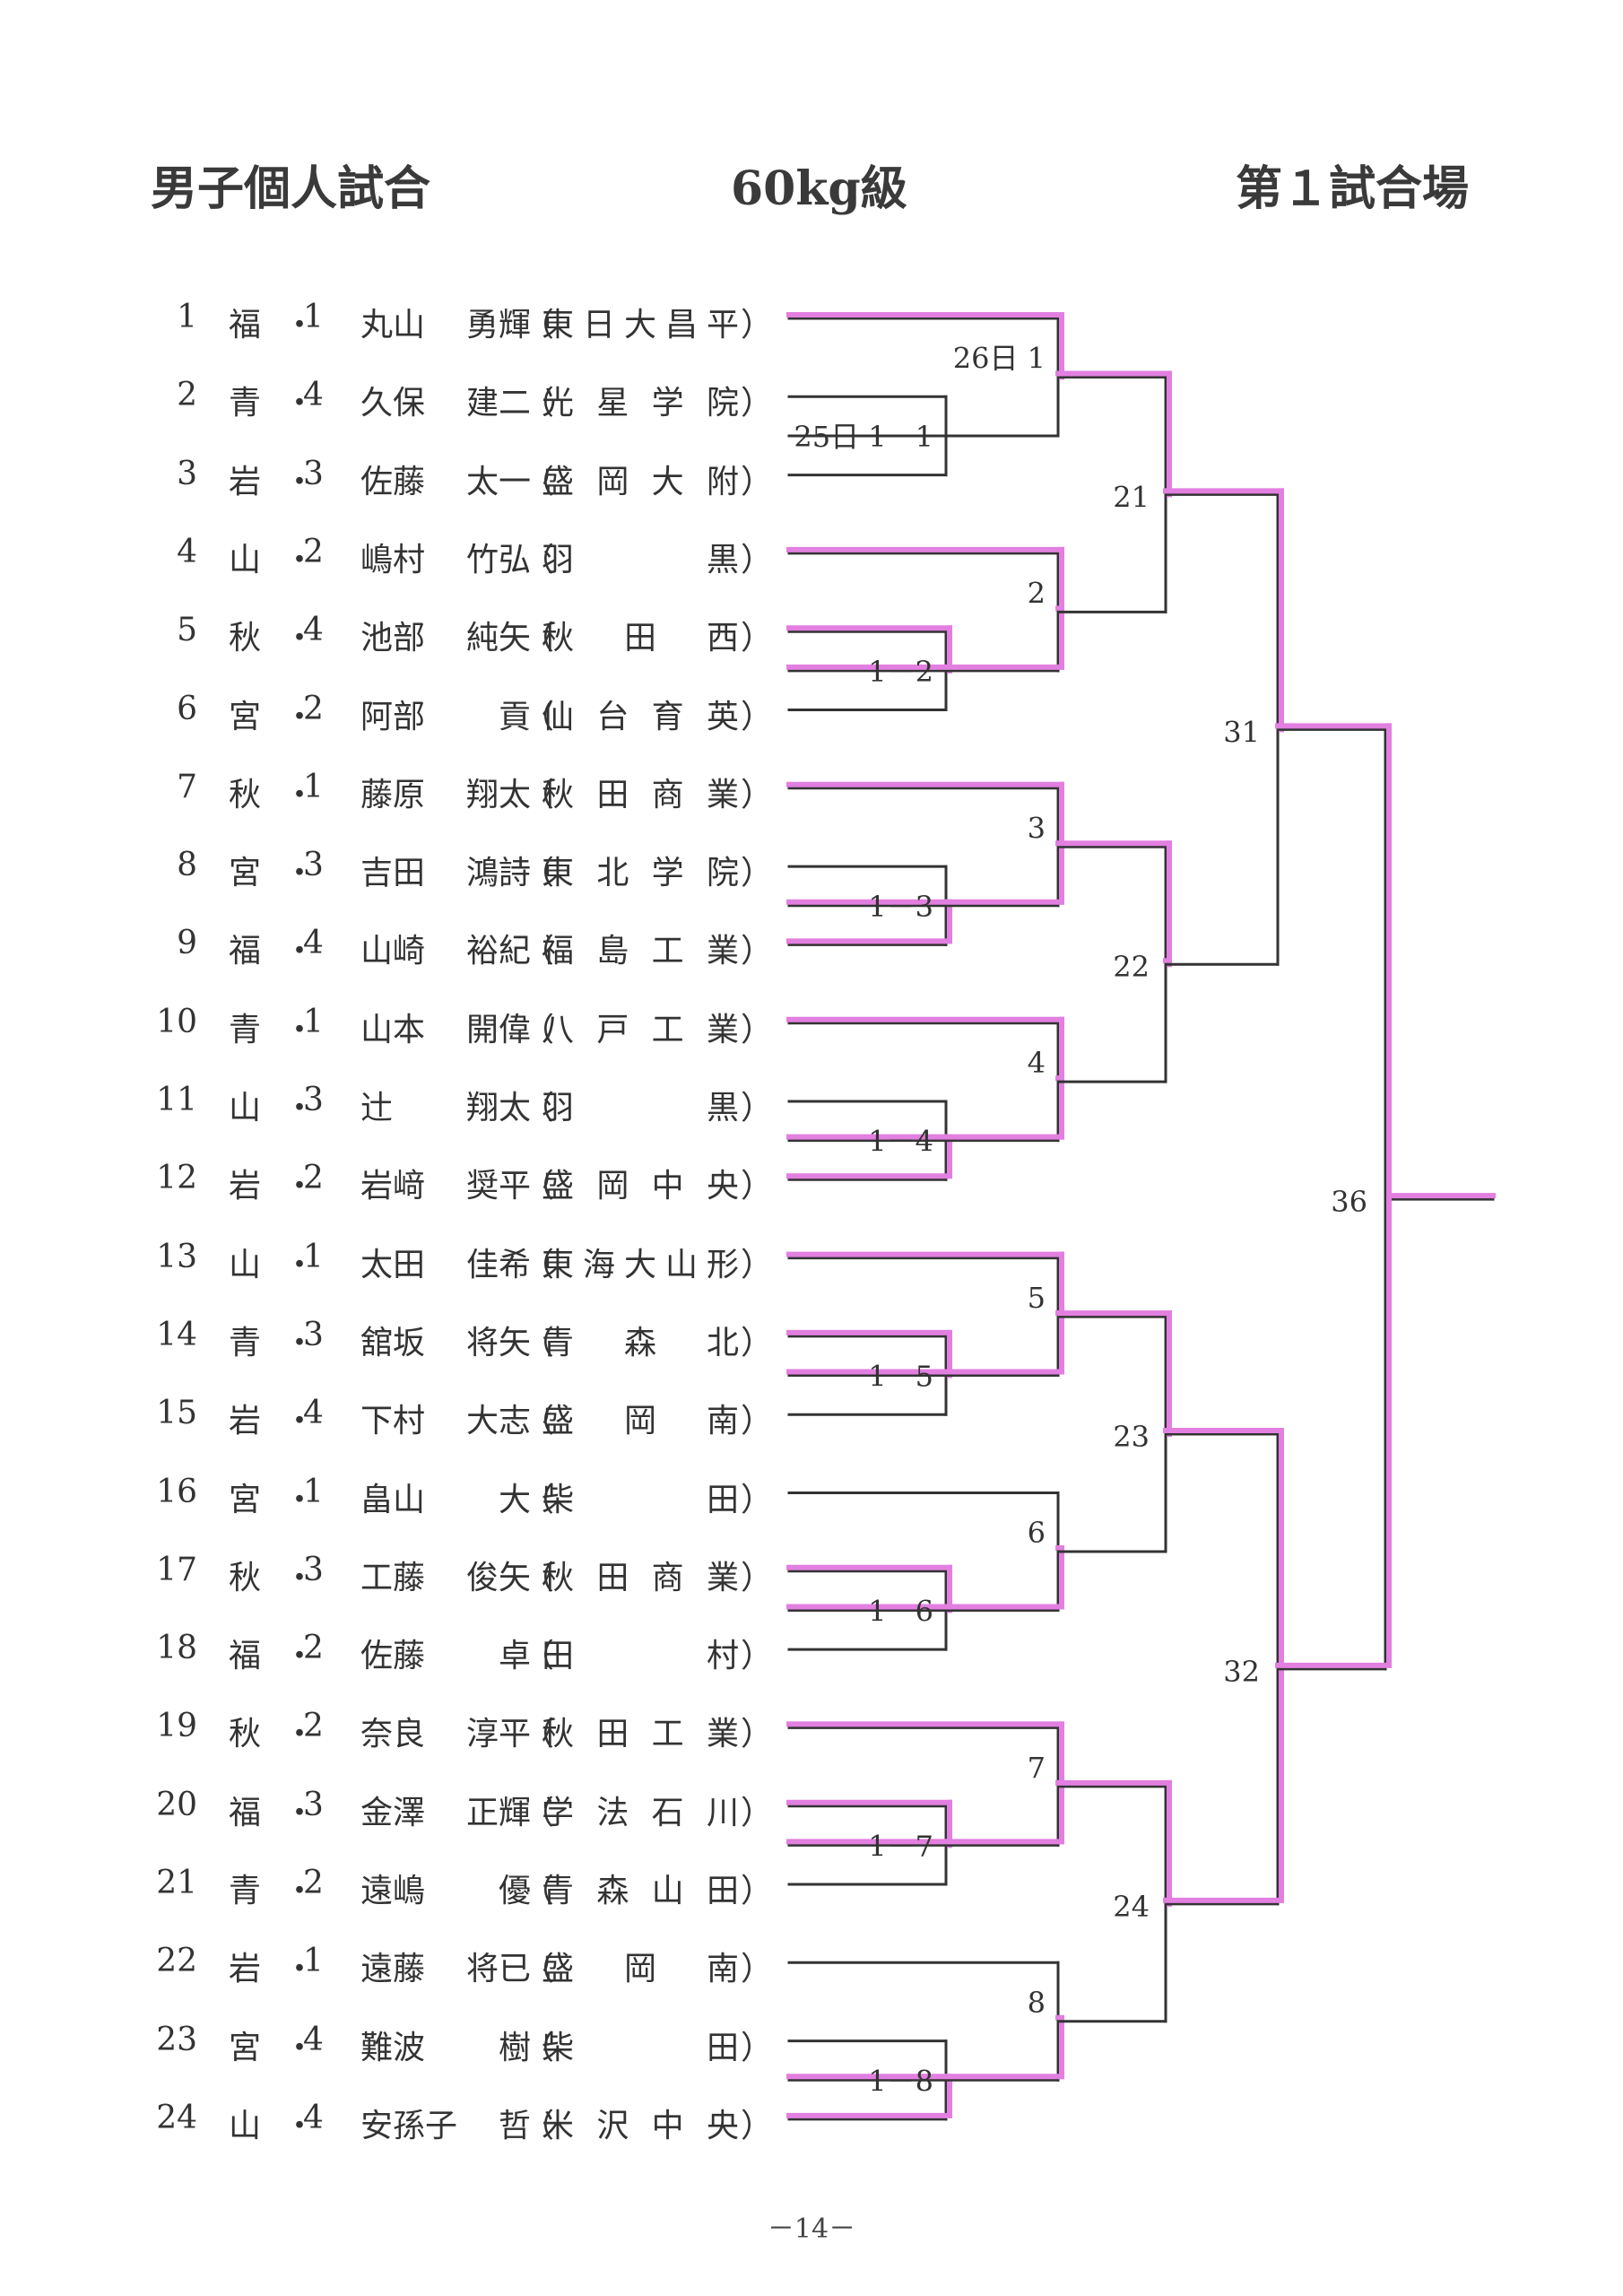 This screenshot has height=2296, width=1623. Describe the element at coordinates (176, 1491) in the screenshot. I see `entry-number: 16` at that location.